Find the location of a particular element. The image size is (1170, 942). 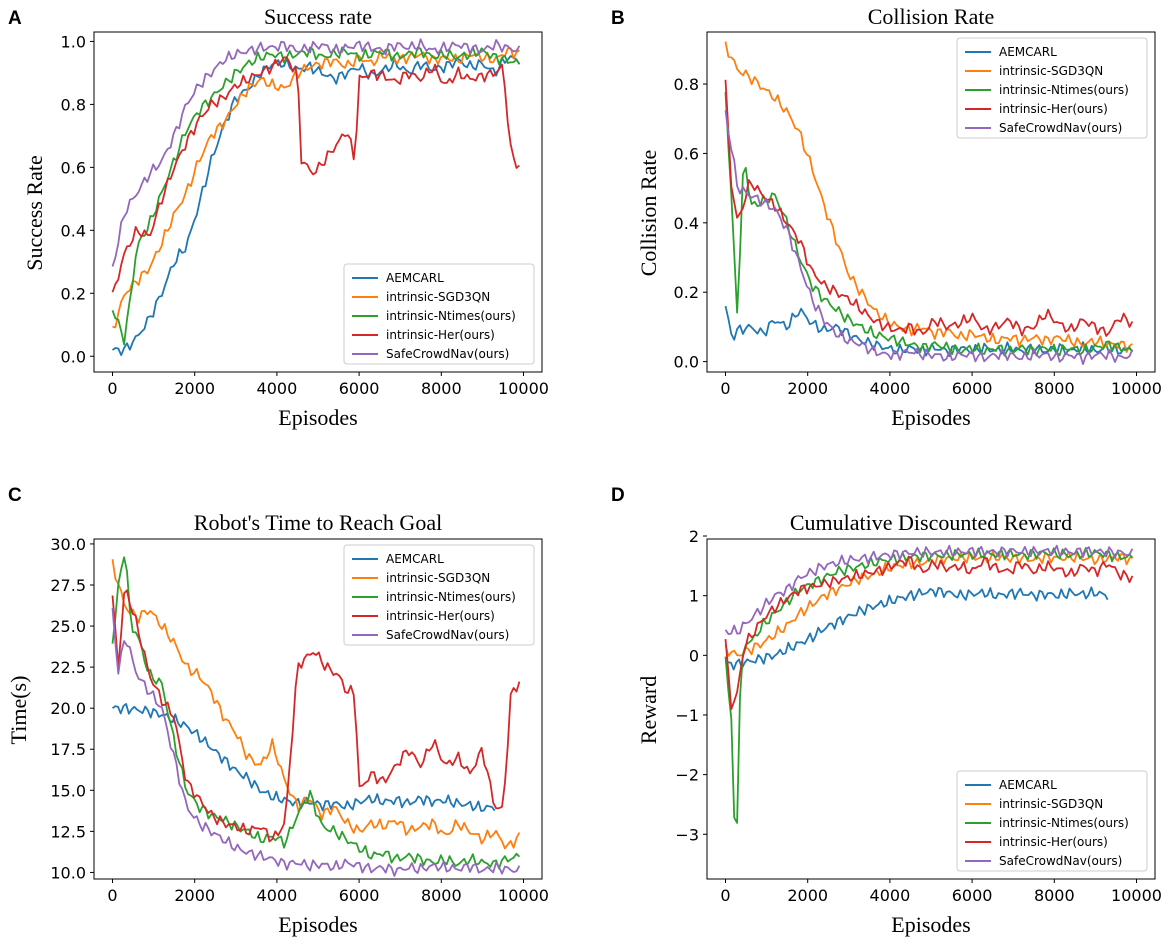

y-tick-label-d: 2 is located at coordinates (694, 536).